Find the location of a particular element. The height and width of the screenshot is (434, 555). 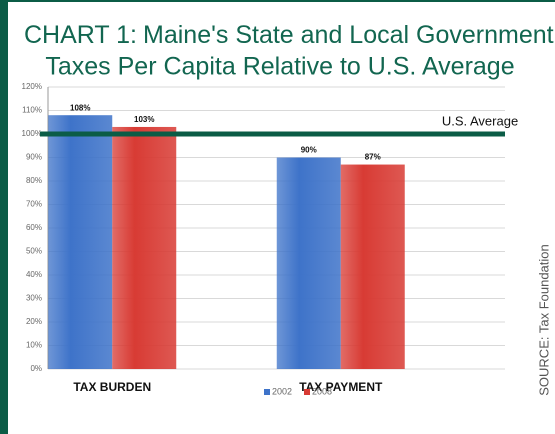

source: SOURCE: Tax Foundation is located at coordinates (543, 320).